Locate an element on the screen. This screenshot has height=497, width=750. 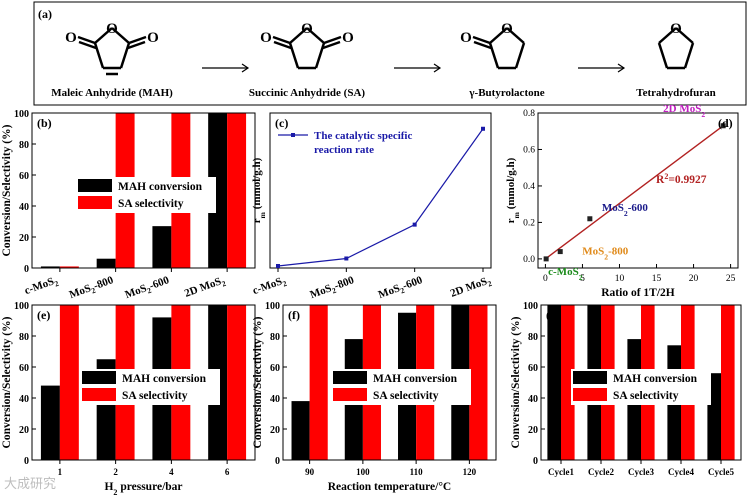
point-label: MoS2-600 is located at coordinates (625, 210).